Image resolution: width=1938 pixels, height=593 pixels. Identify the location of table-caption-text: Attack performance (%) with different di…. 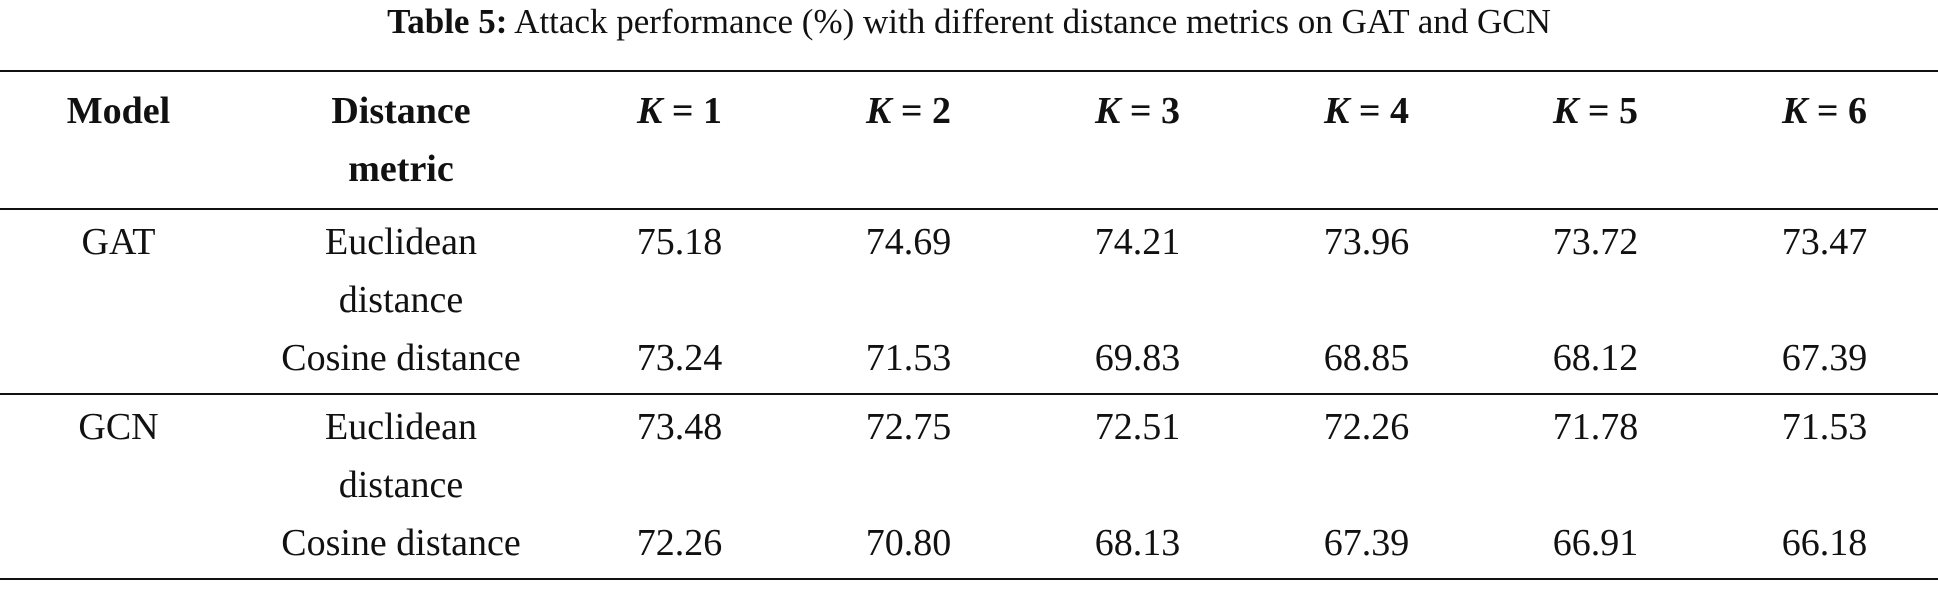
(1029, 21).